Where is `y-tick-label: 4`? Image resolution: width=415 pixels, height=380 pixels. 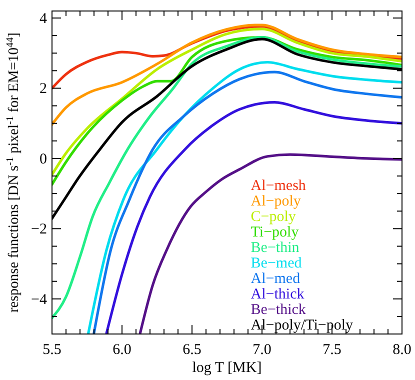
y-tick-label: 4 is located at coordinates (44, 19).